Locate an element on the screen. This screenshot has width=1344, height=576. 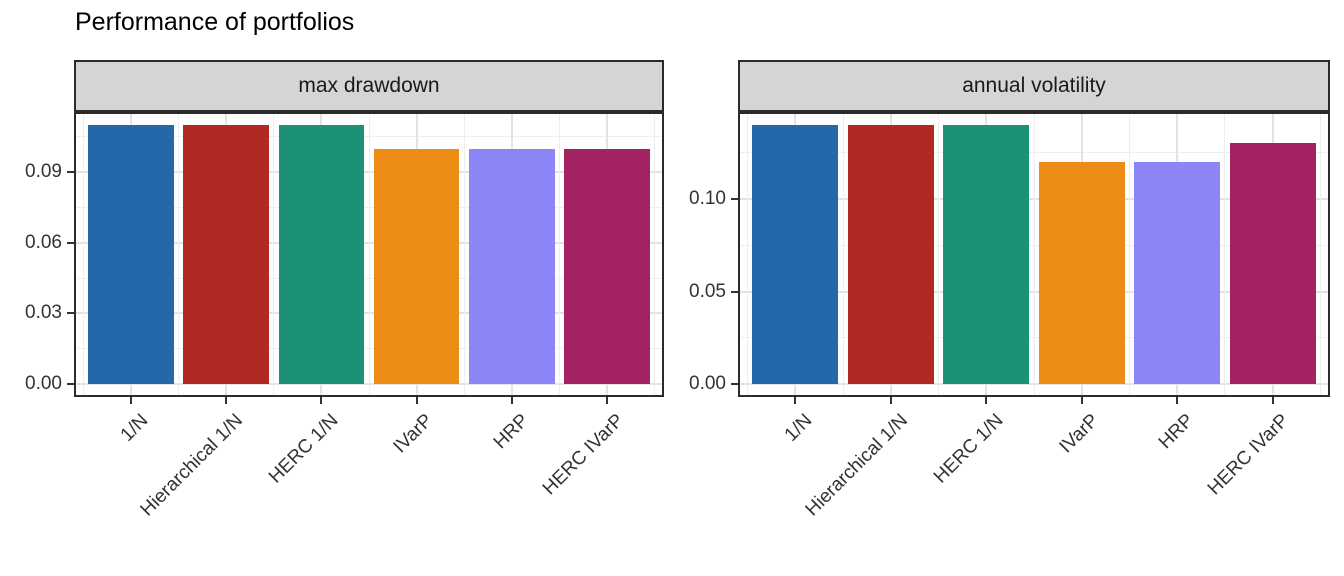
facet-strip-label: max drawdown is located at coordinates (369, 85).